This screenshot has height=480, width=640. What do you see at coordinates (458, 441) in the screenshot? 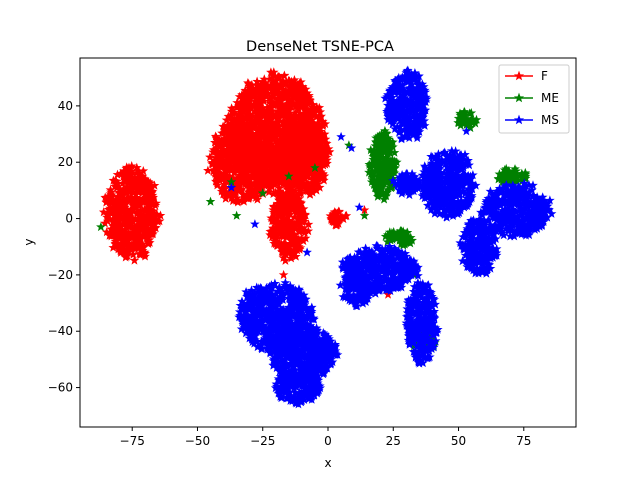
I see `x-tick-label: 50` at bounding box center [458, 441].